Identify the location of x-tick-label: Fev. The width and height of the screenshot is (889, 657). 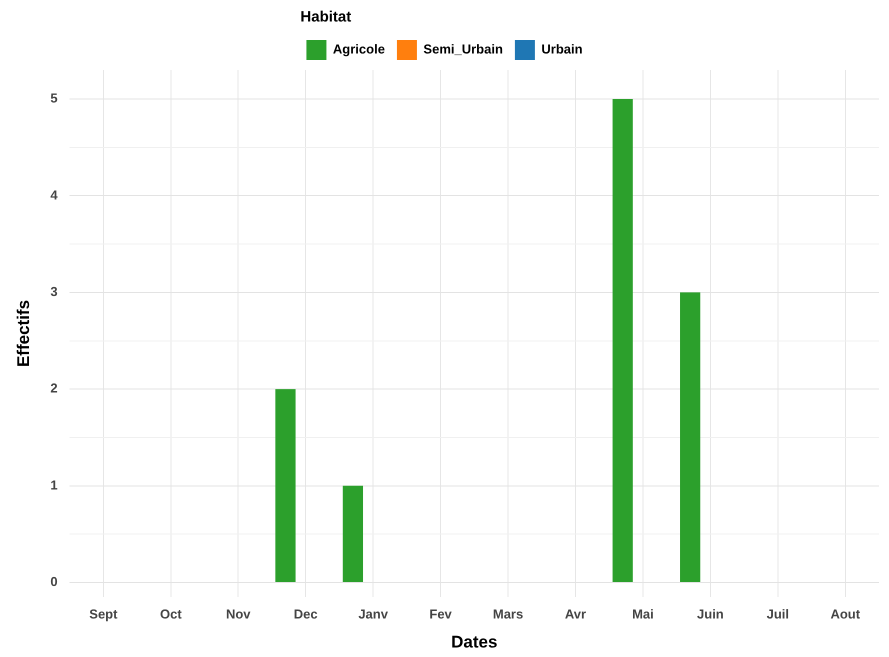
(441, 614).